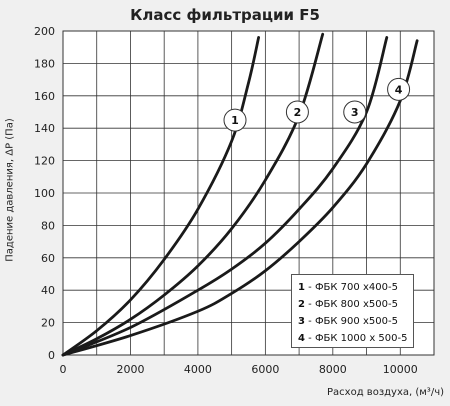 This screenshot has width=450, height=406. Describe the element at coordinates (48, 323) in the screenshot. I see `y-tick-label: 20` at that location.